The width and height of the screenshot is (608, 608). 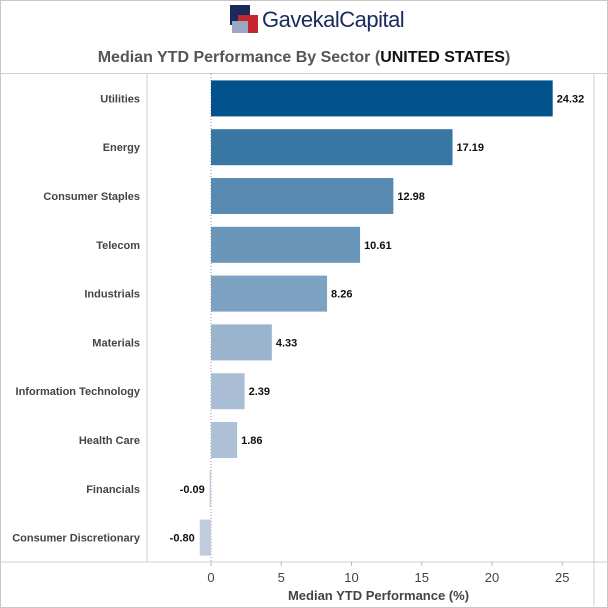 What do you see at coordinates (378, 246) in the screenshot?
I see `value-label: 10.61` at bounding box center [378, 246].